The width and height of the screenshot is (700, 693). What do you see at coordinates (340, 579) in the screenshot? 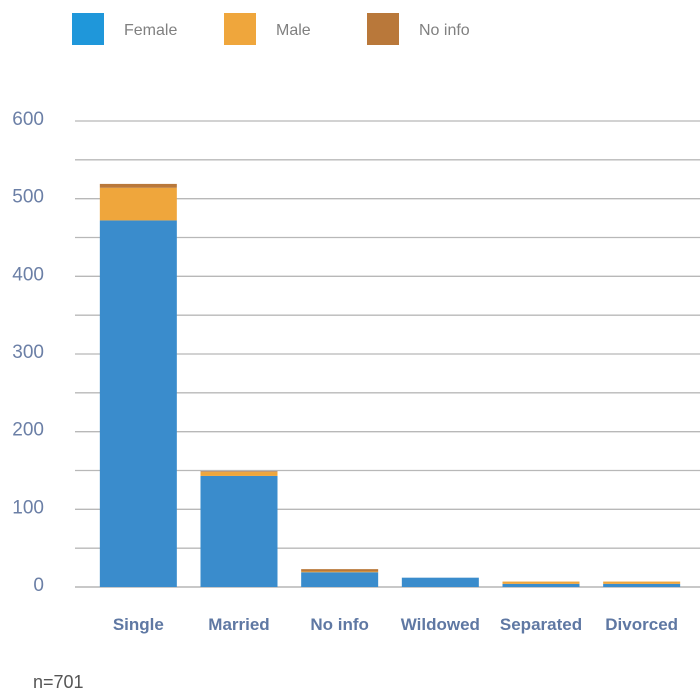
I see `bar-no-info-female` at bounding box center [340, 579].